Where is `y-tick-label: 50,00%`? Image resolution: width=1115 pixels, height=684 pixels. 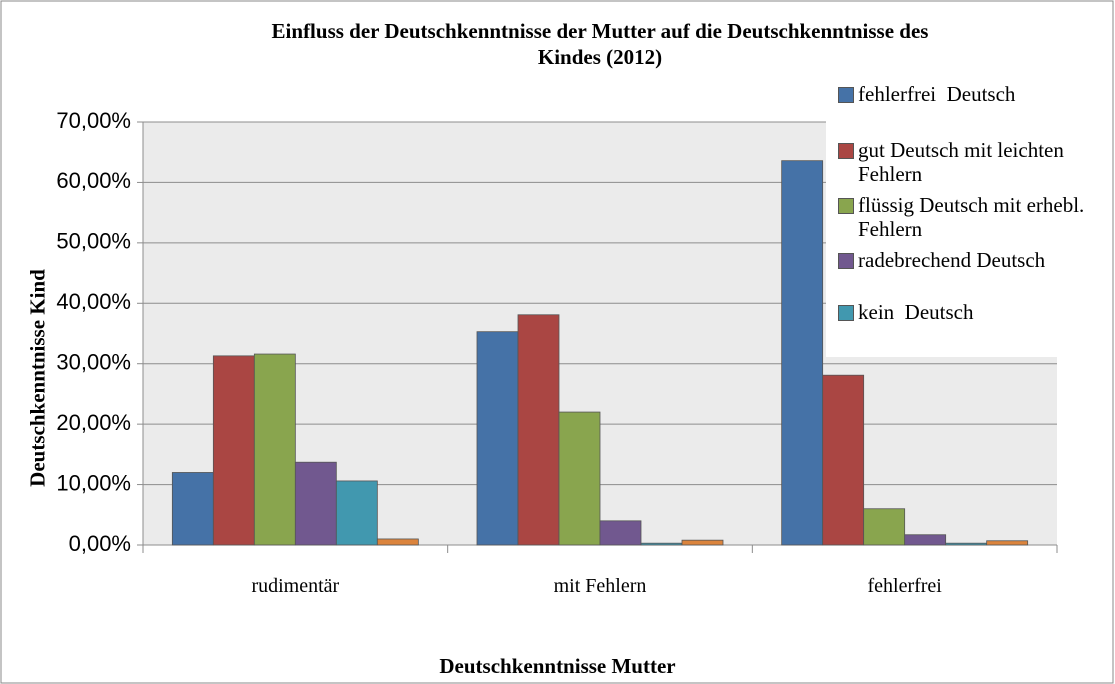
y-tick-label: 50,00% is located at coordinates (93, 241).